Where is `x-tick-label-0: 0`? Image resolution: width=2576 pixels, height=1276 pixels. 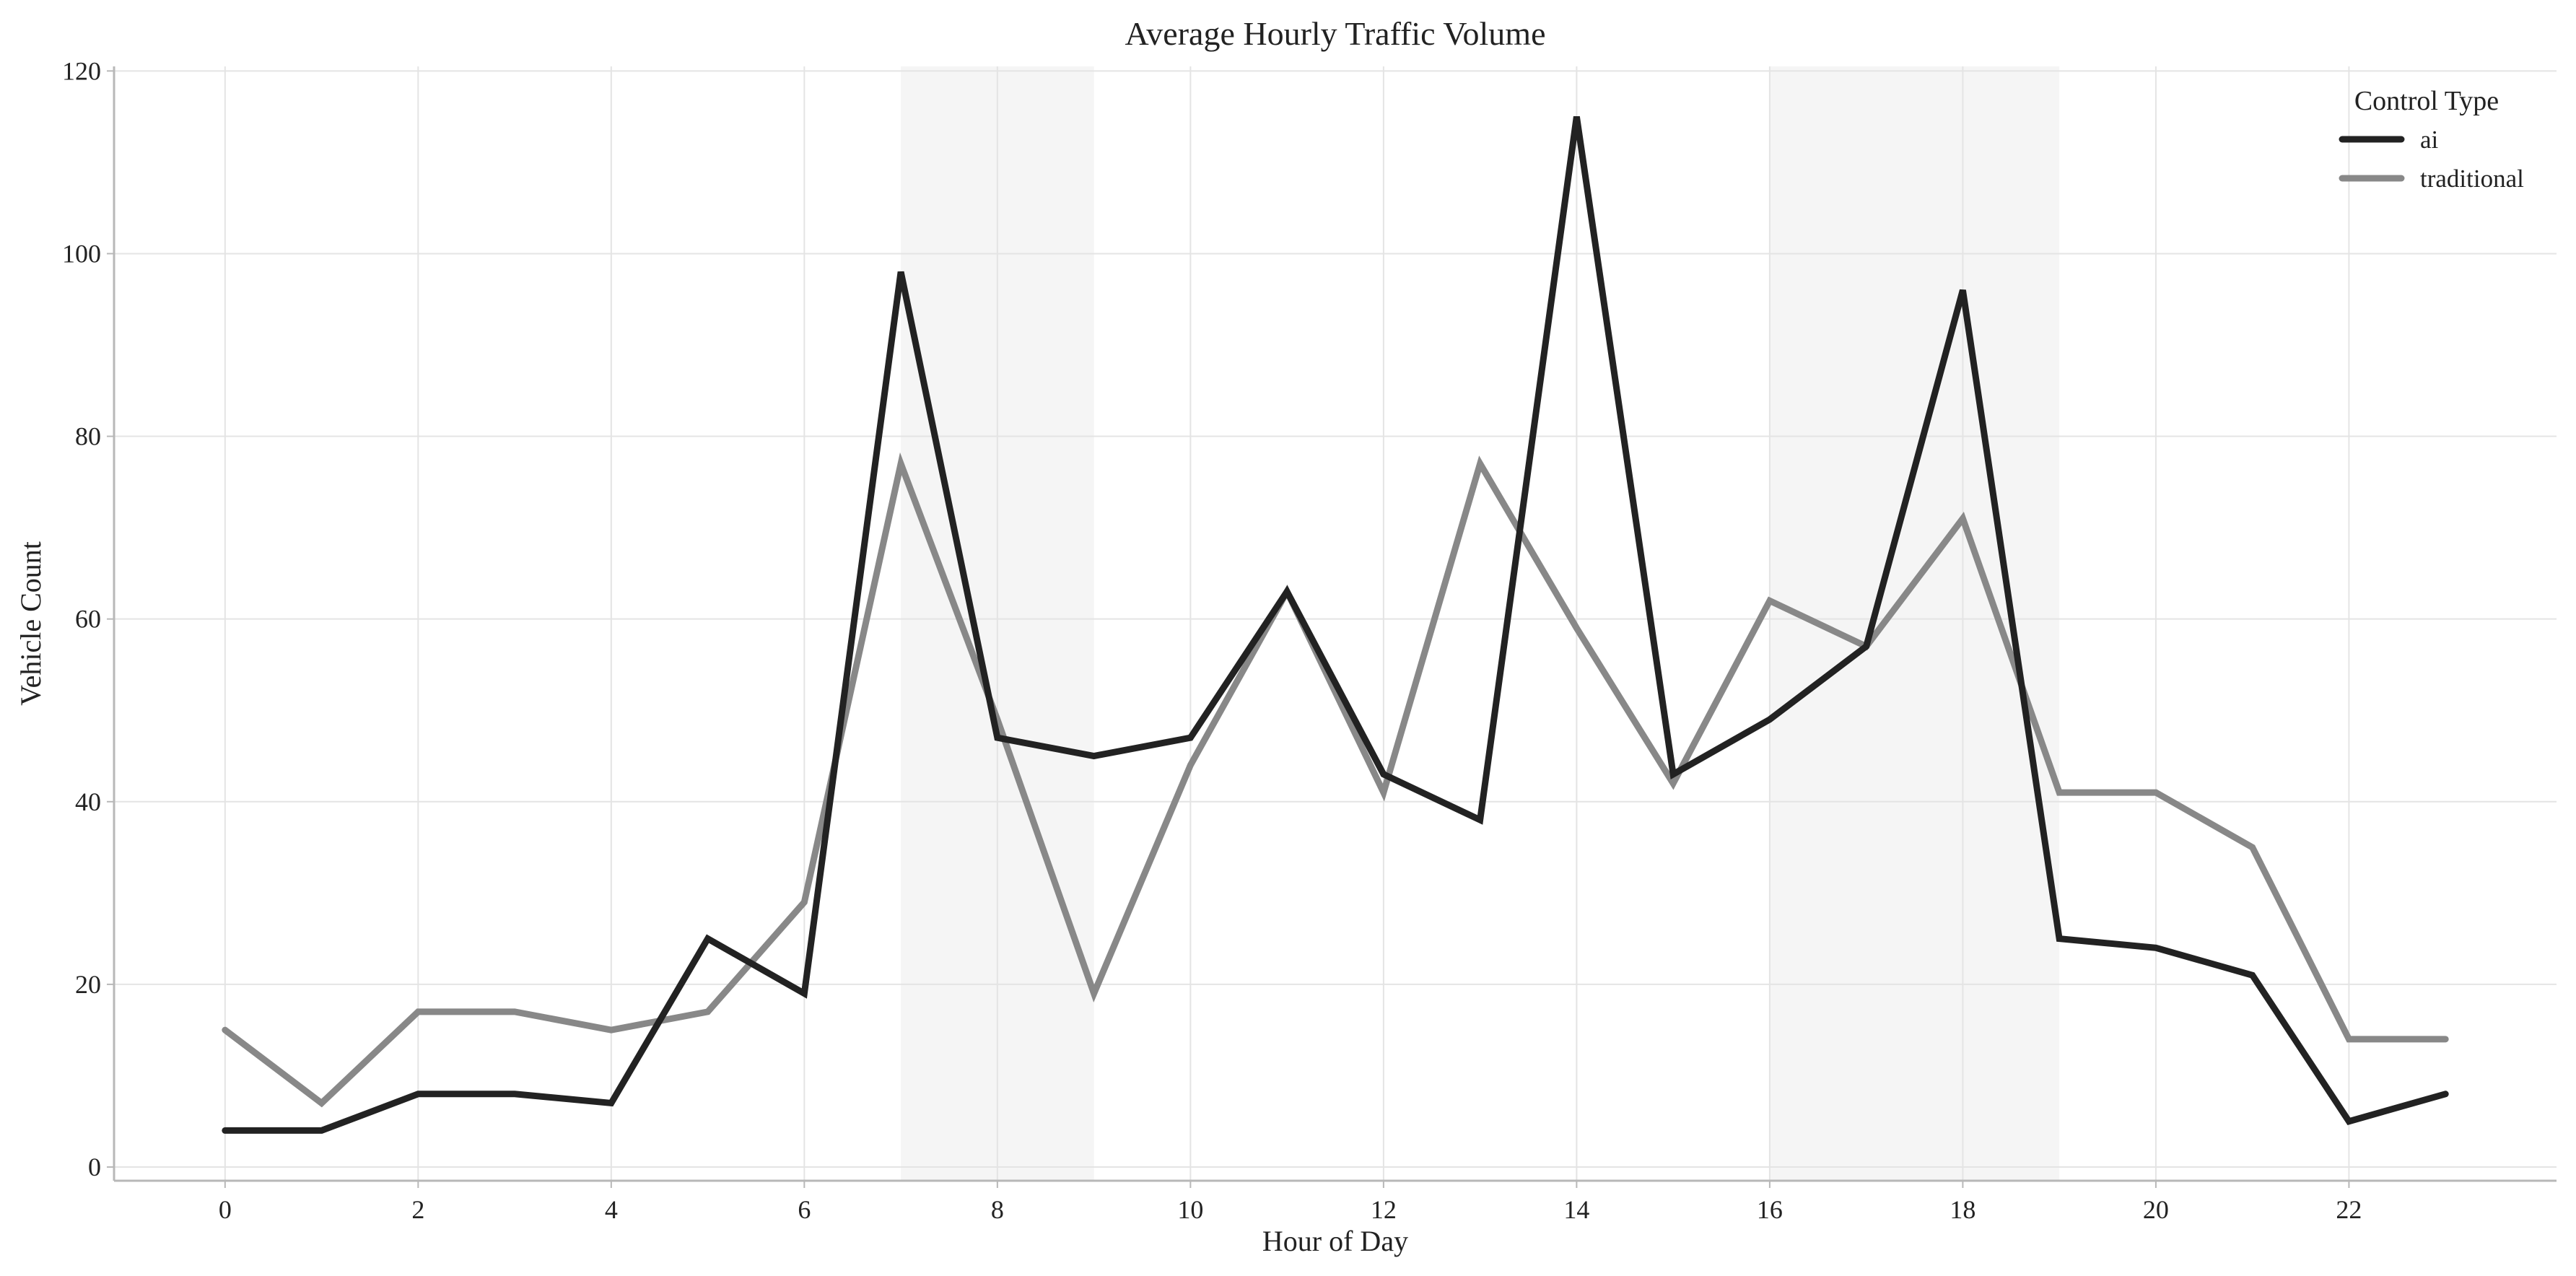
x-tick-label-0: 0 is located at coordinates (225, 1209).